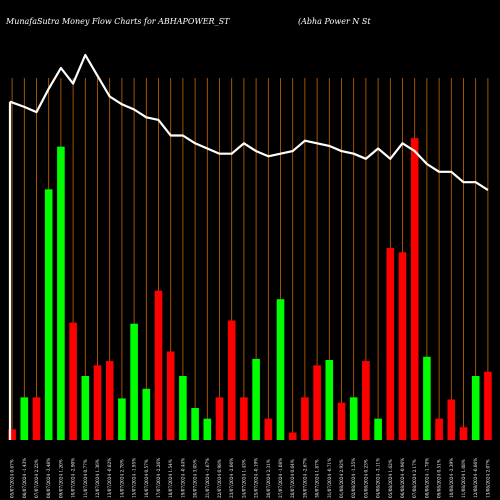  Describe the element at coordinates (134, 478) in the screenshot. I see `date-label: 15/07/2024 -1.95%` at that location.